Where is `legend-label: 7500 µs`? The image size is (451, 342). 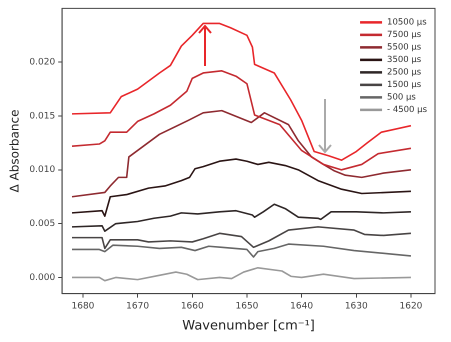
legend-label: 7500 µs is located at coordinates (404, 35).